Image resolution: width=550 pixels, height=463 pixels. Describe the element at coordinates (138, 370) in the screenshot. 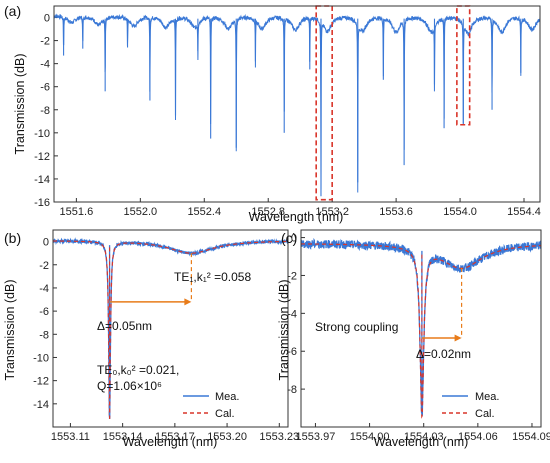

I see `panel-b-te0-annotation-1: TE₀,k₀² =0.021,` at that location.